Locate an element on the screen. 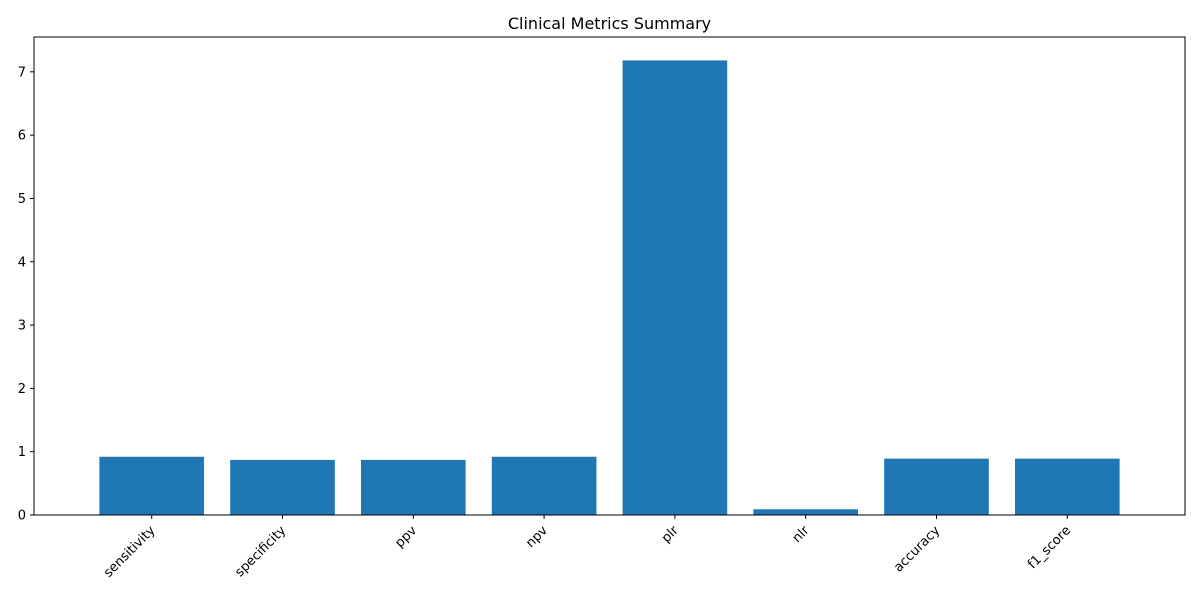 The height and width of the screenshot is (604, 1200). x-tick-label-ppv: ppv is located at coordinates (406, 537).